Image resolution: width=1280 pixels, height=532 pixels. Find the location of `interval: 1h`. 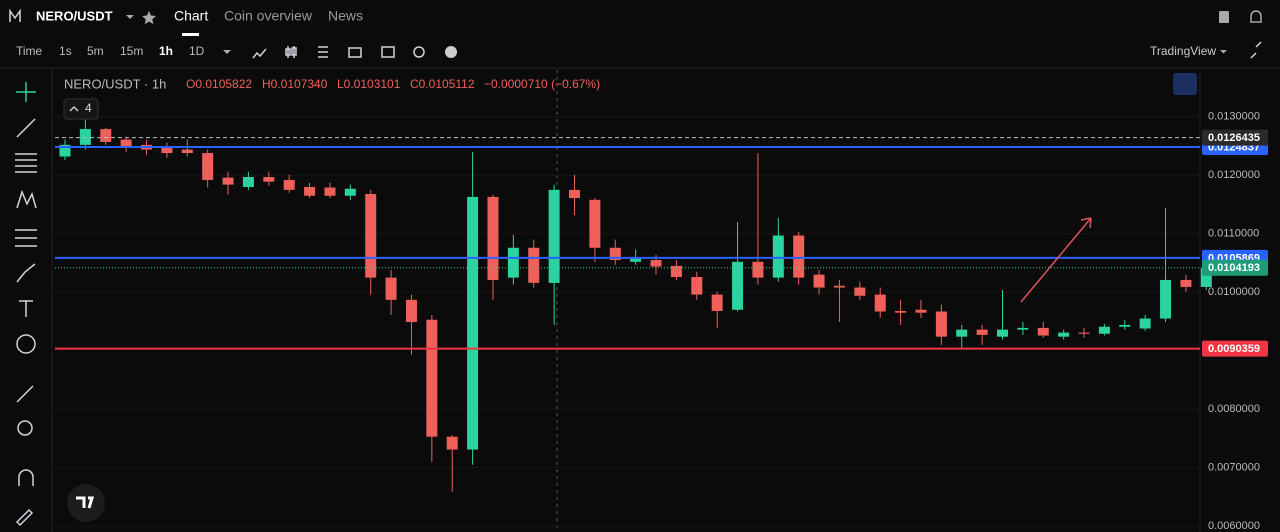

interval: 1h is located at coordinates (166, 51).